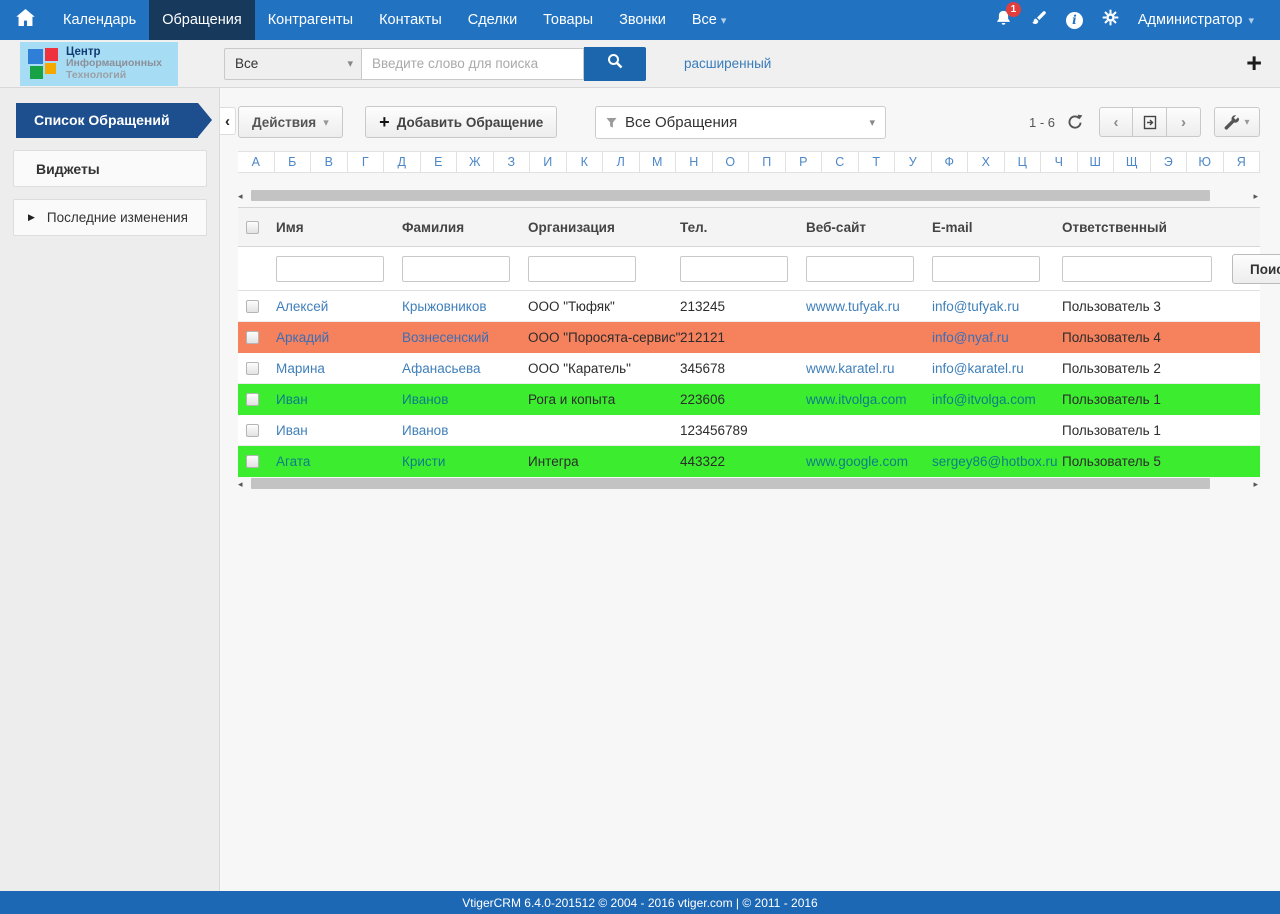  What do you see at coordinates (1059, 162) in the screenshot?
I see `alphabet-letter: Ч` at bounding box center [1059, 162].